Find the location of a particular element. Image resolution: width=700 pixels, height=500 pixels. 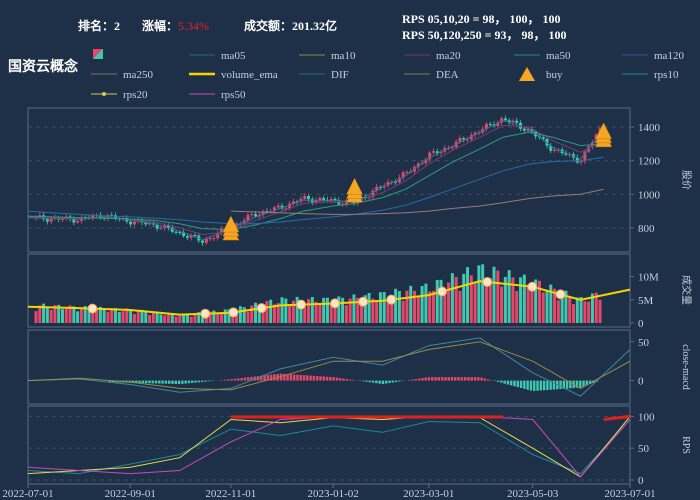

change-label: 涨幅： is located at coordinates (160, 26).